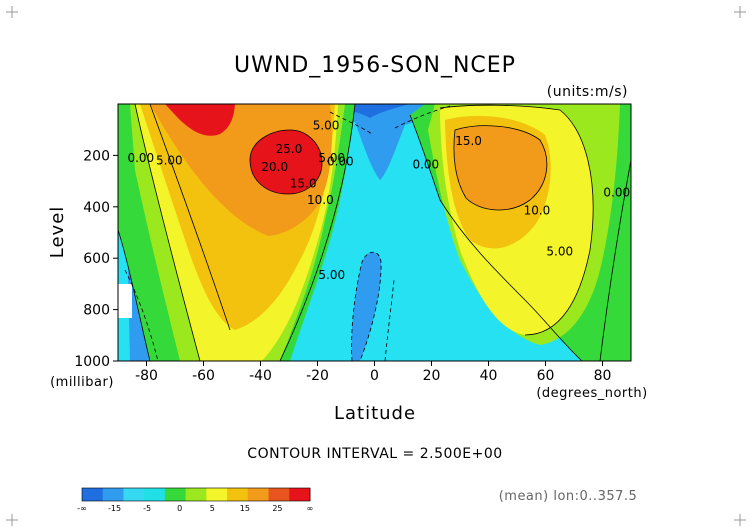 This screenshot has width=752, height=532. Describe the element at coordinates (374, 376) in the screenshot. I see `x-tick-label: 0` at that location.